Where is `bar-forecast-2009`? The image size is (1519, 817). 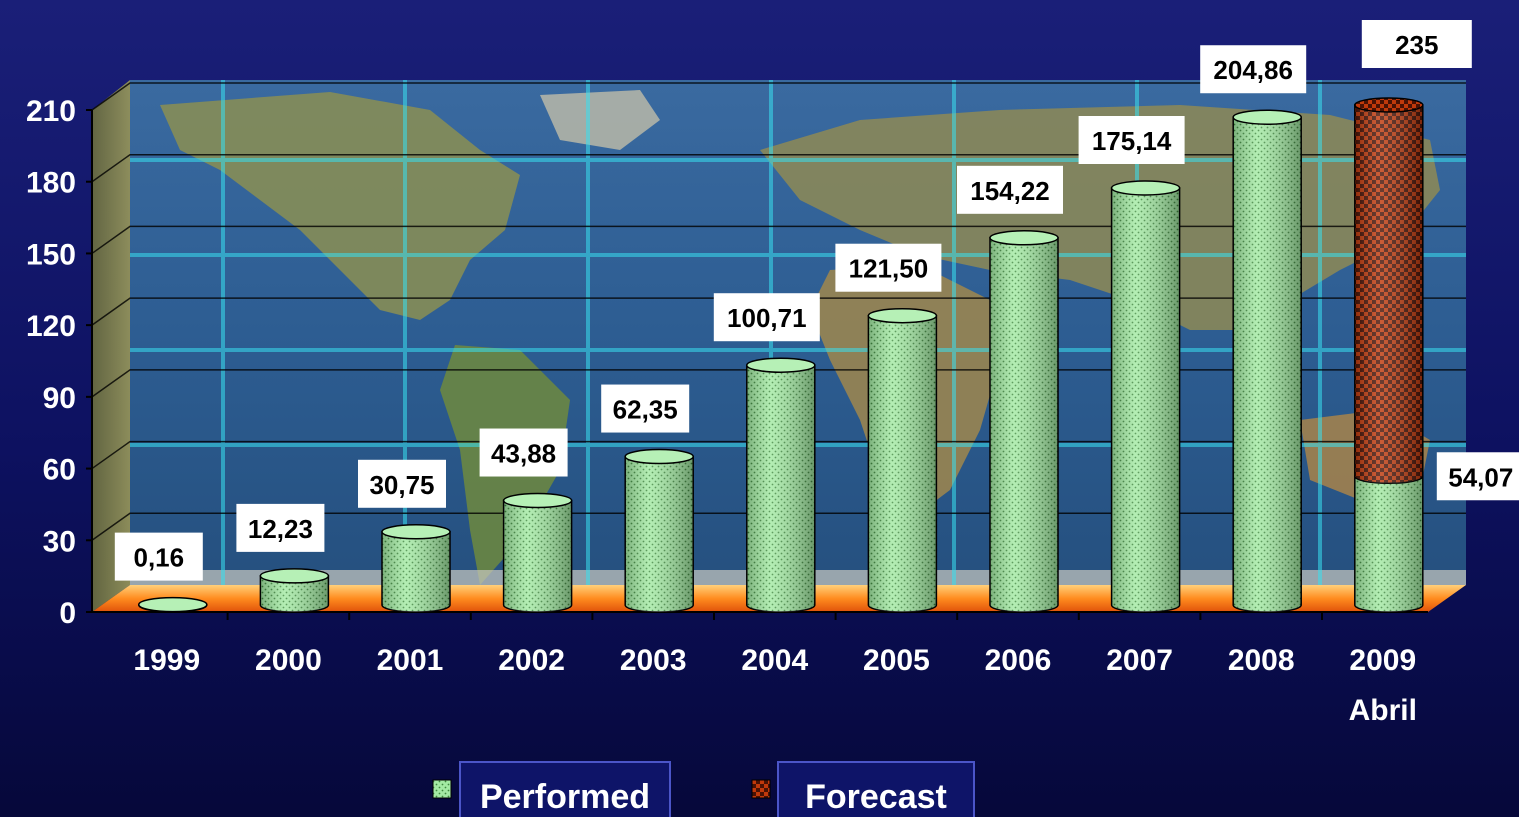 bar-forecast-2009 is located at coordinates (1389, 294).